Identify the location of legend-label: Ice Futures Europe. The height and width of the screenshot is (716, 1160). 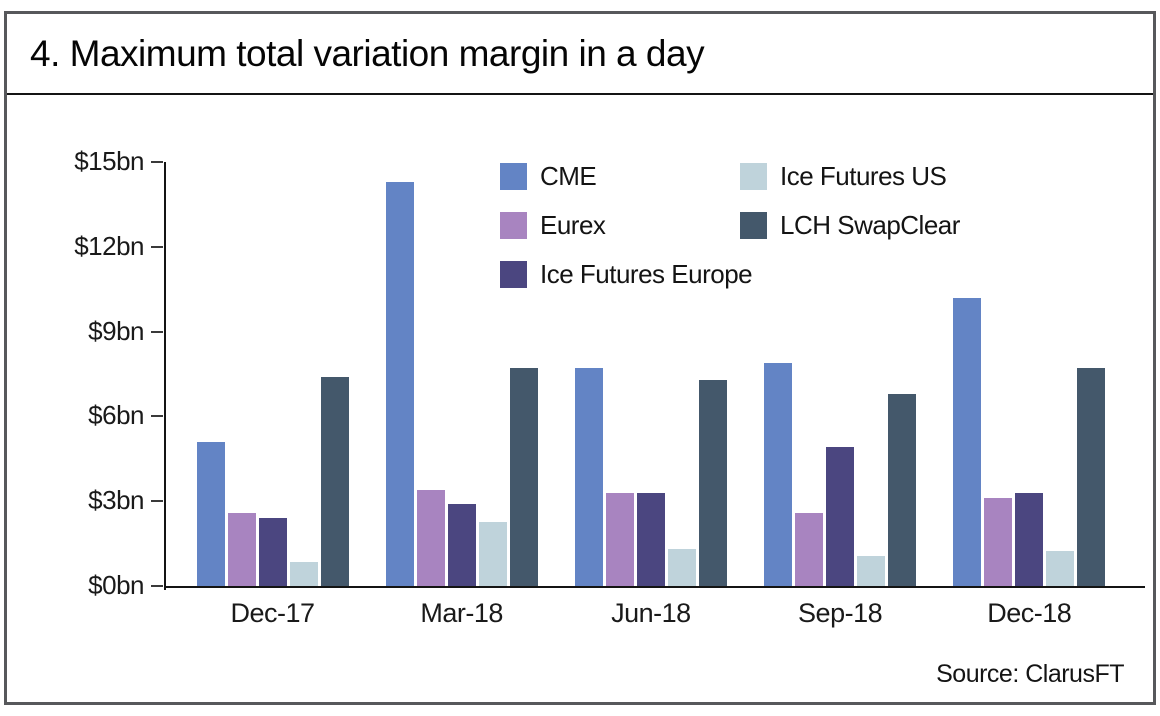
(646, 274).